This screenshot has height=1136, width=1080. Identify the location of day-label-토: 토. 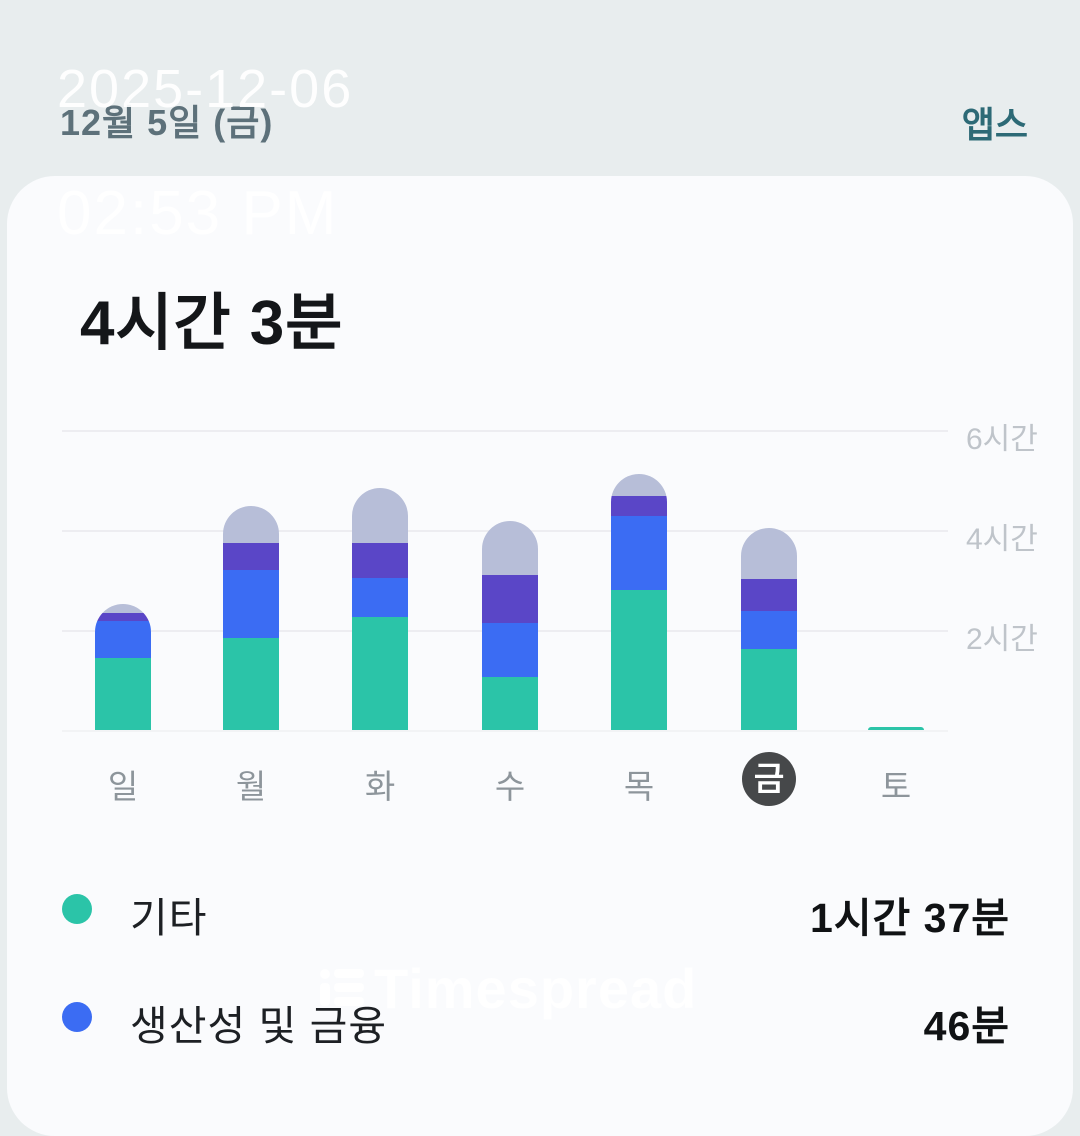
(896, 786).